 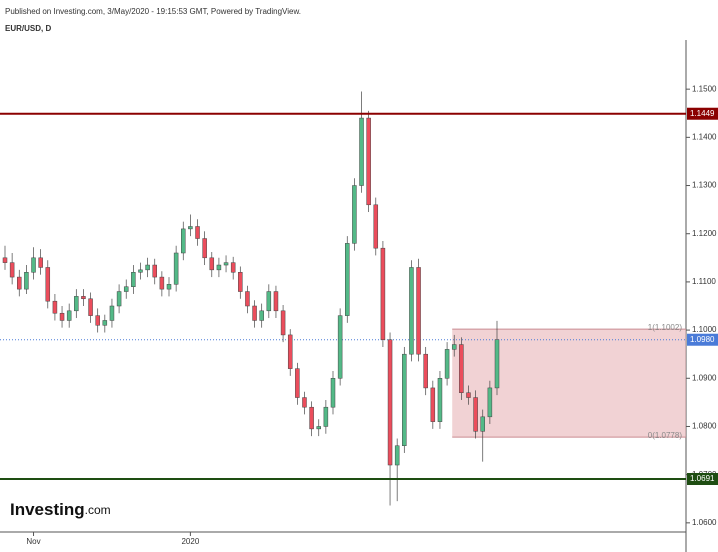 I want to click on fib-label: 1(1.1002), so click(x=665, y=327).